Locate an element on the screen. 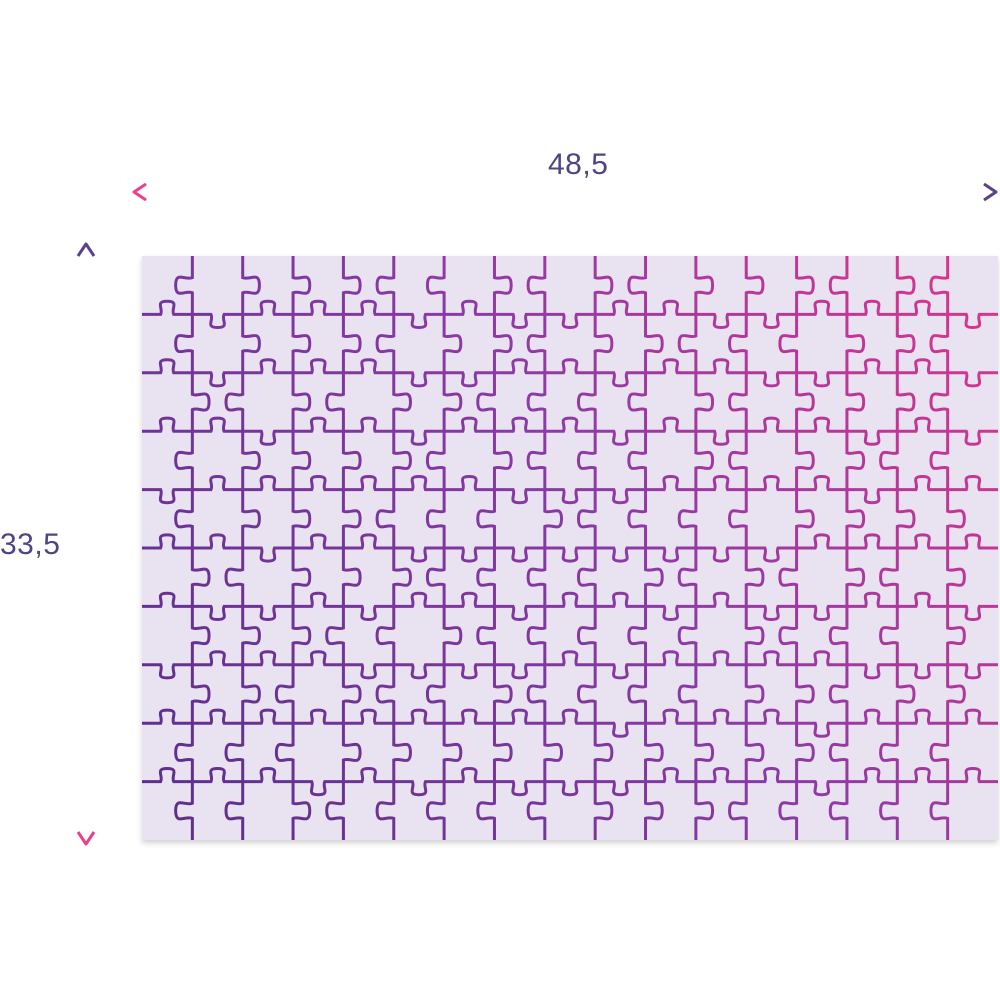 This screenshot has width=1000, height=1000. height-arrow is located at coordinates (86, 544).